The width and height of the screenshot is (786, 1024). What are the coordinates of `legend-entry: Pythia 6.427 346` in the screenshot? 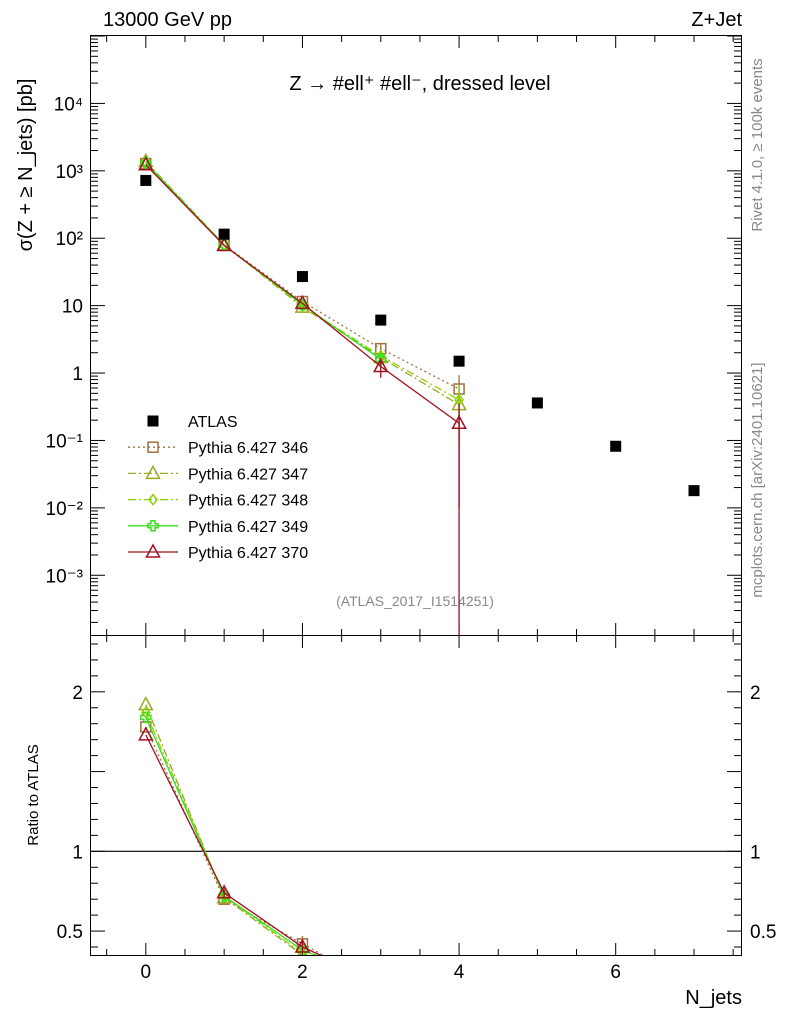 It's located at (218, 448).